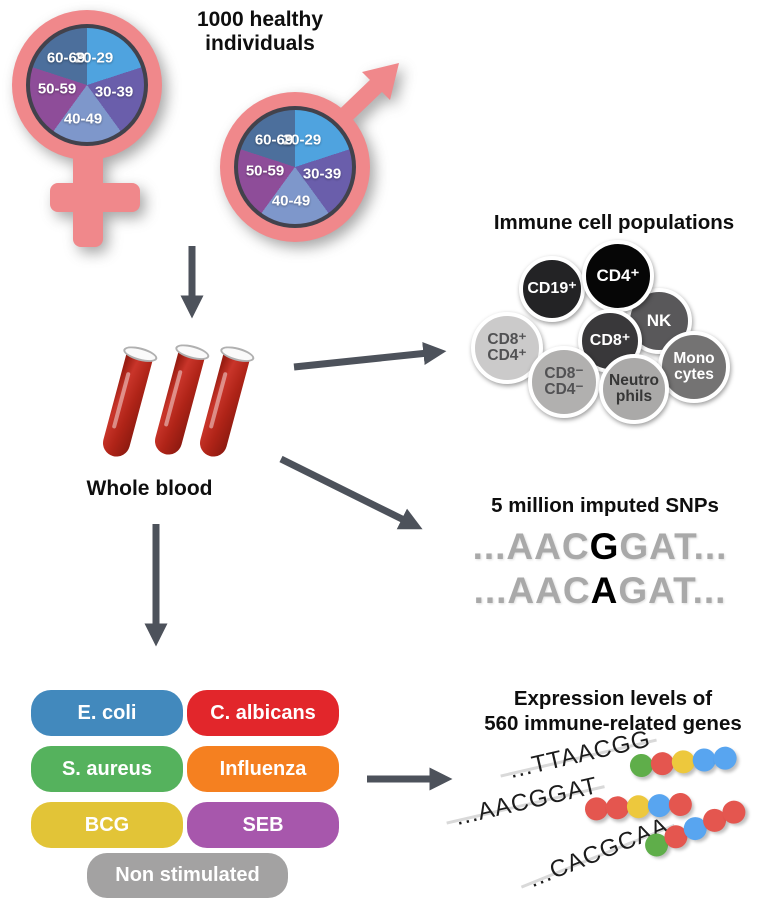 The width and height of the screenshot is (771, 922). Describe the element at coordinates (95, 197) in the screenshot. I see `female-symbol-crossbar` at that location.